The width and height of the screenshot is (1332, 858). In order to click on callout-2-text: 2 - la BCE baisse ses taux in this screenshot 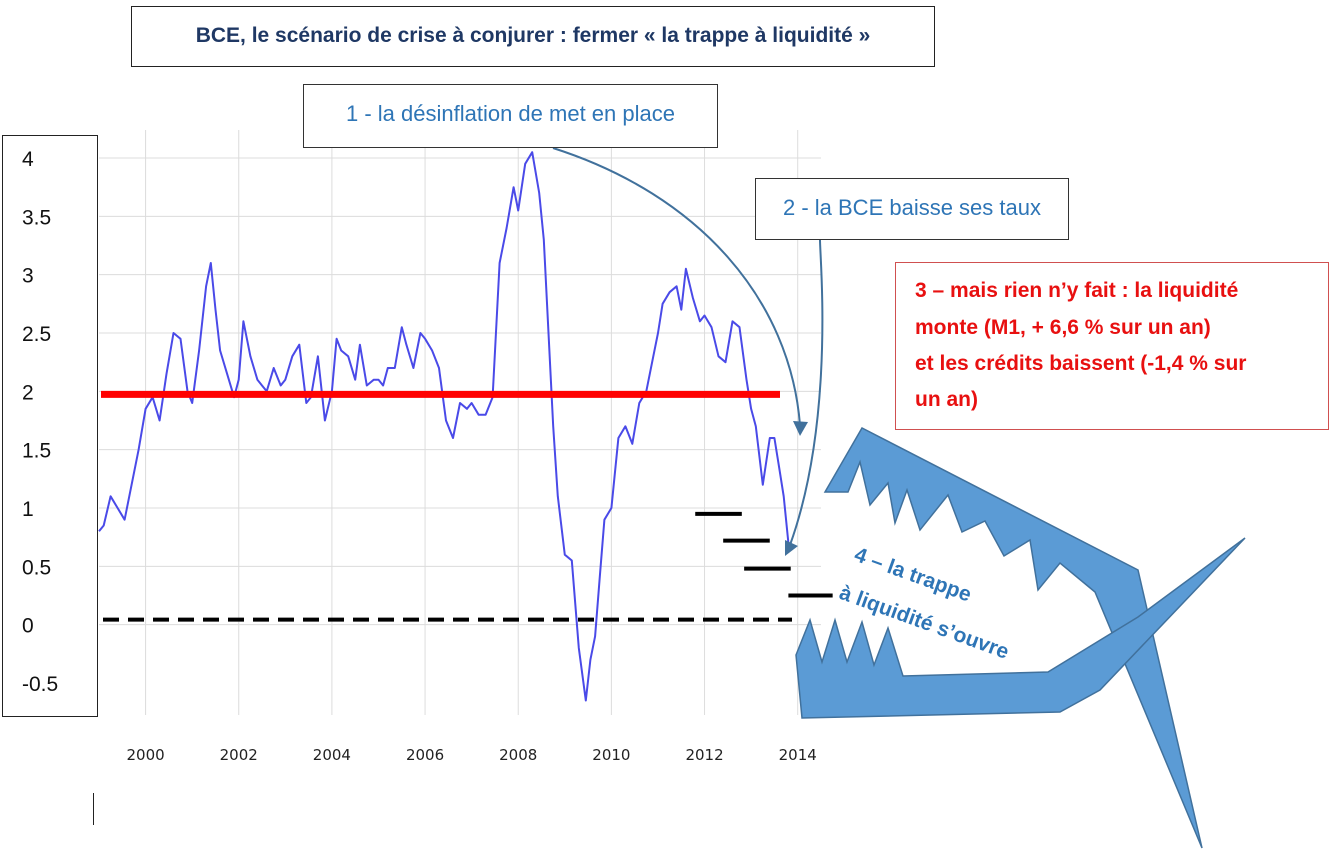, I will do `click(911, 207)`.